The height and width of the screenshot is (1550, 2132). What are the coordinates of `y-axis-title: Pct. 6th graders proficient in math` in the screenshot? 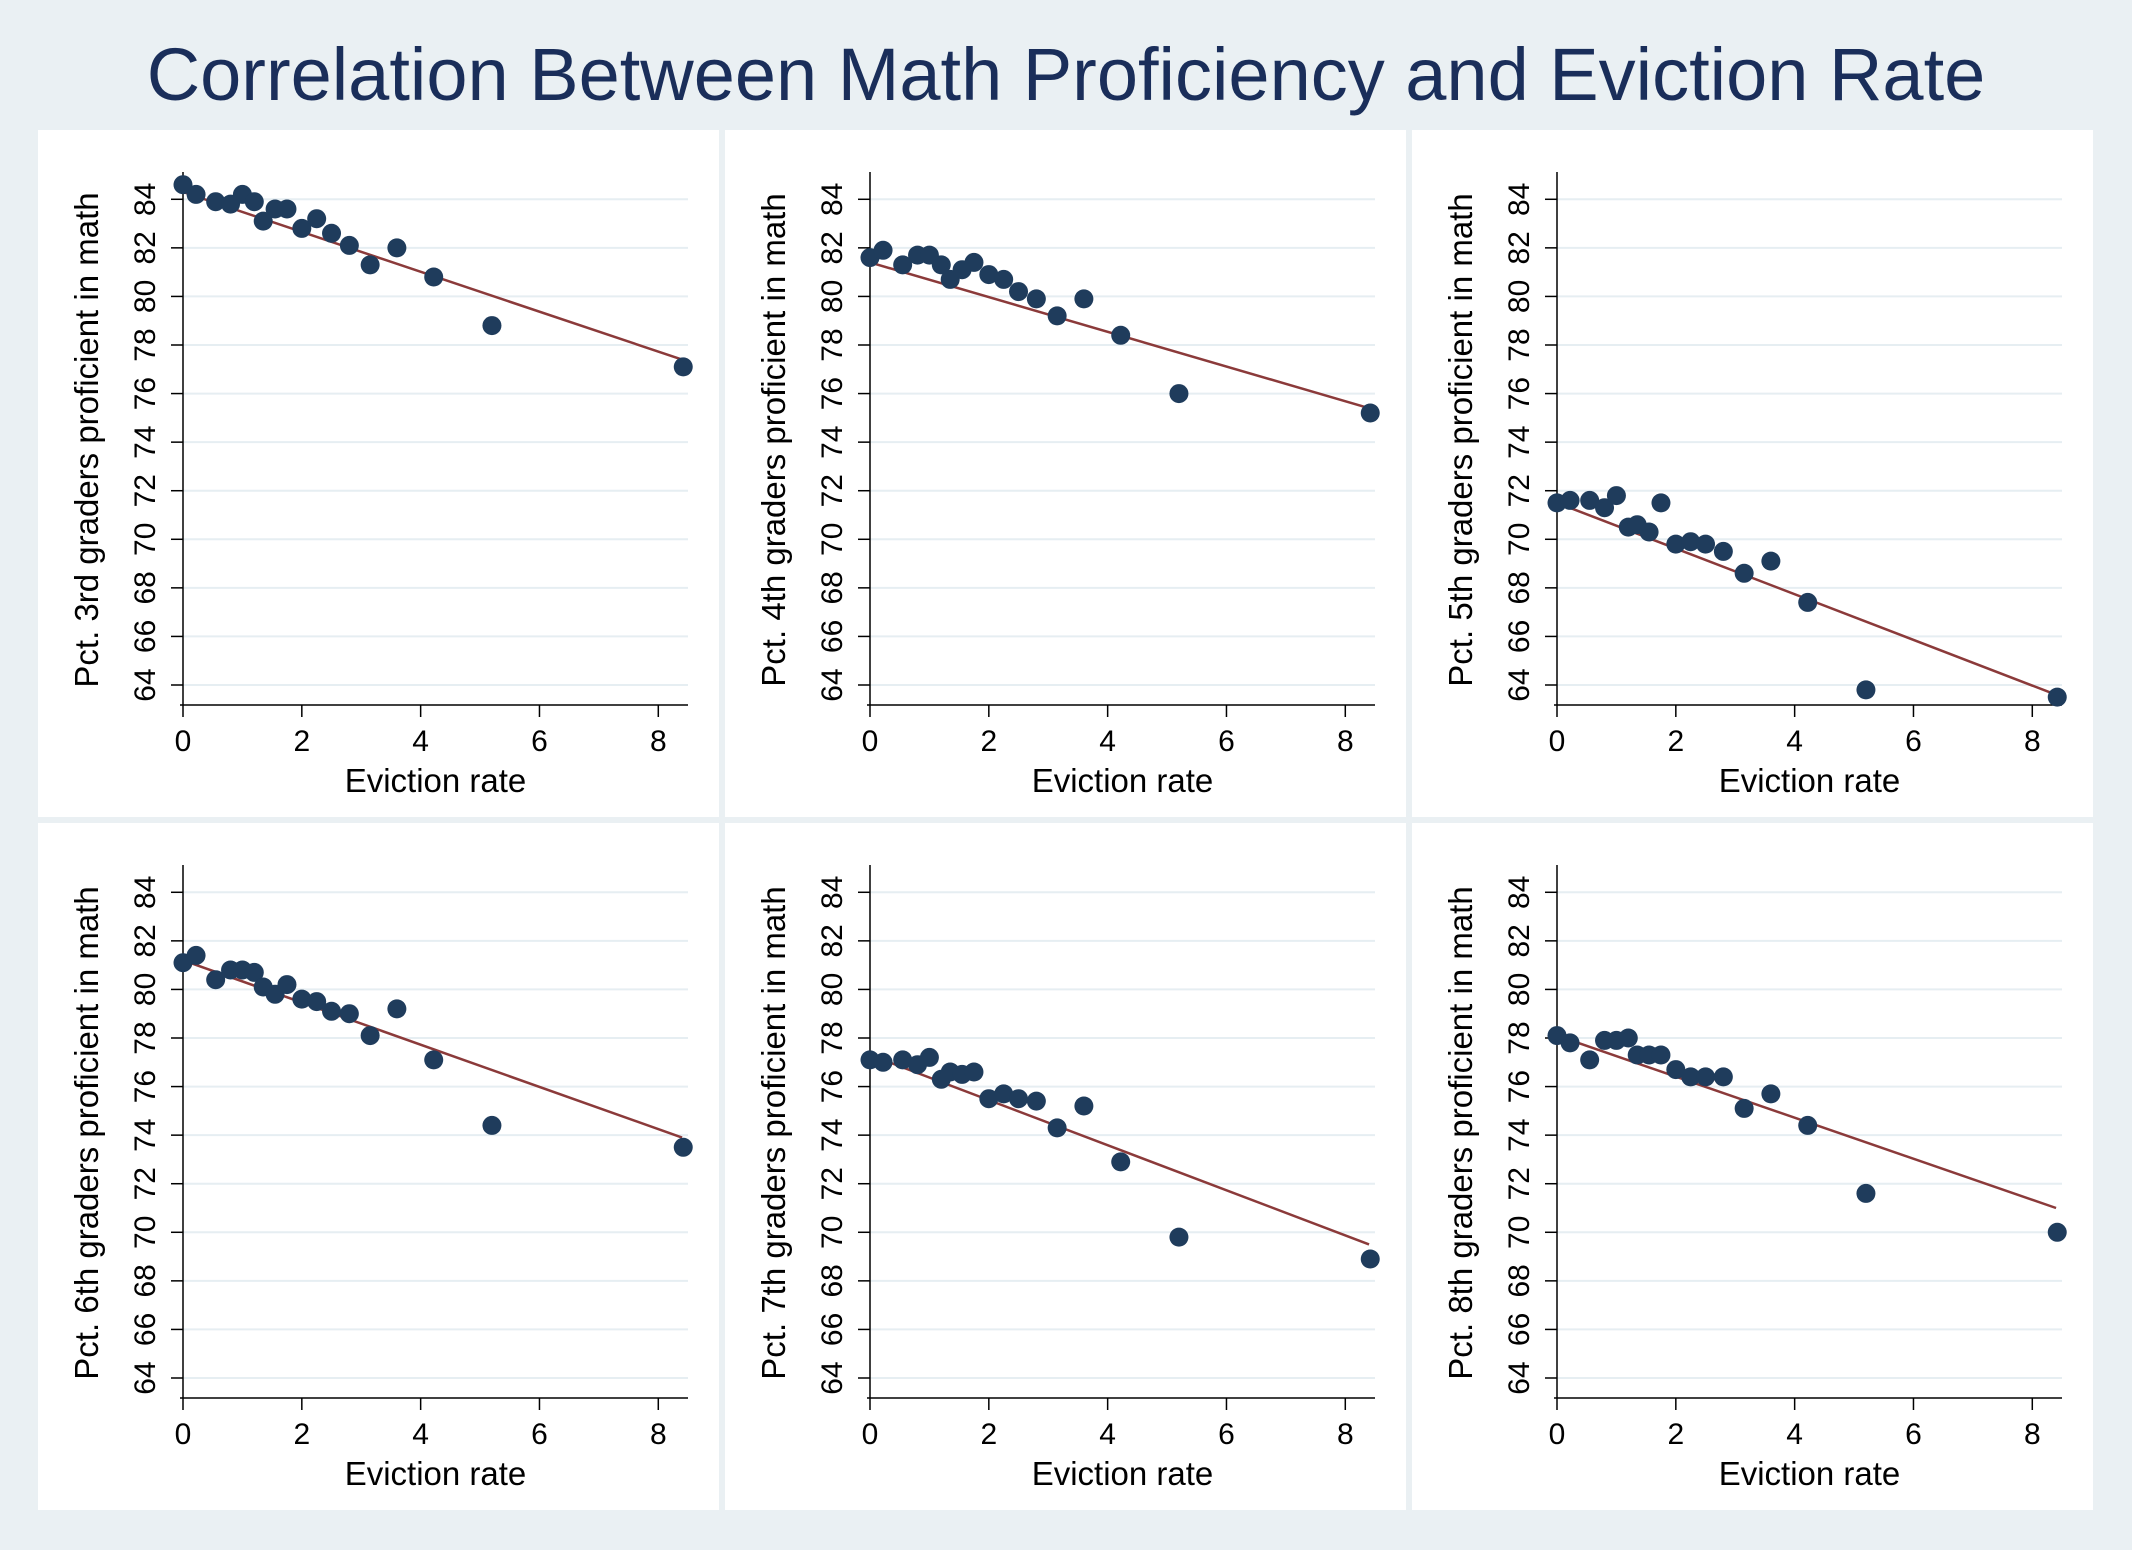 It's located at (86, 1132).